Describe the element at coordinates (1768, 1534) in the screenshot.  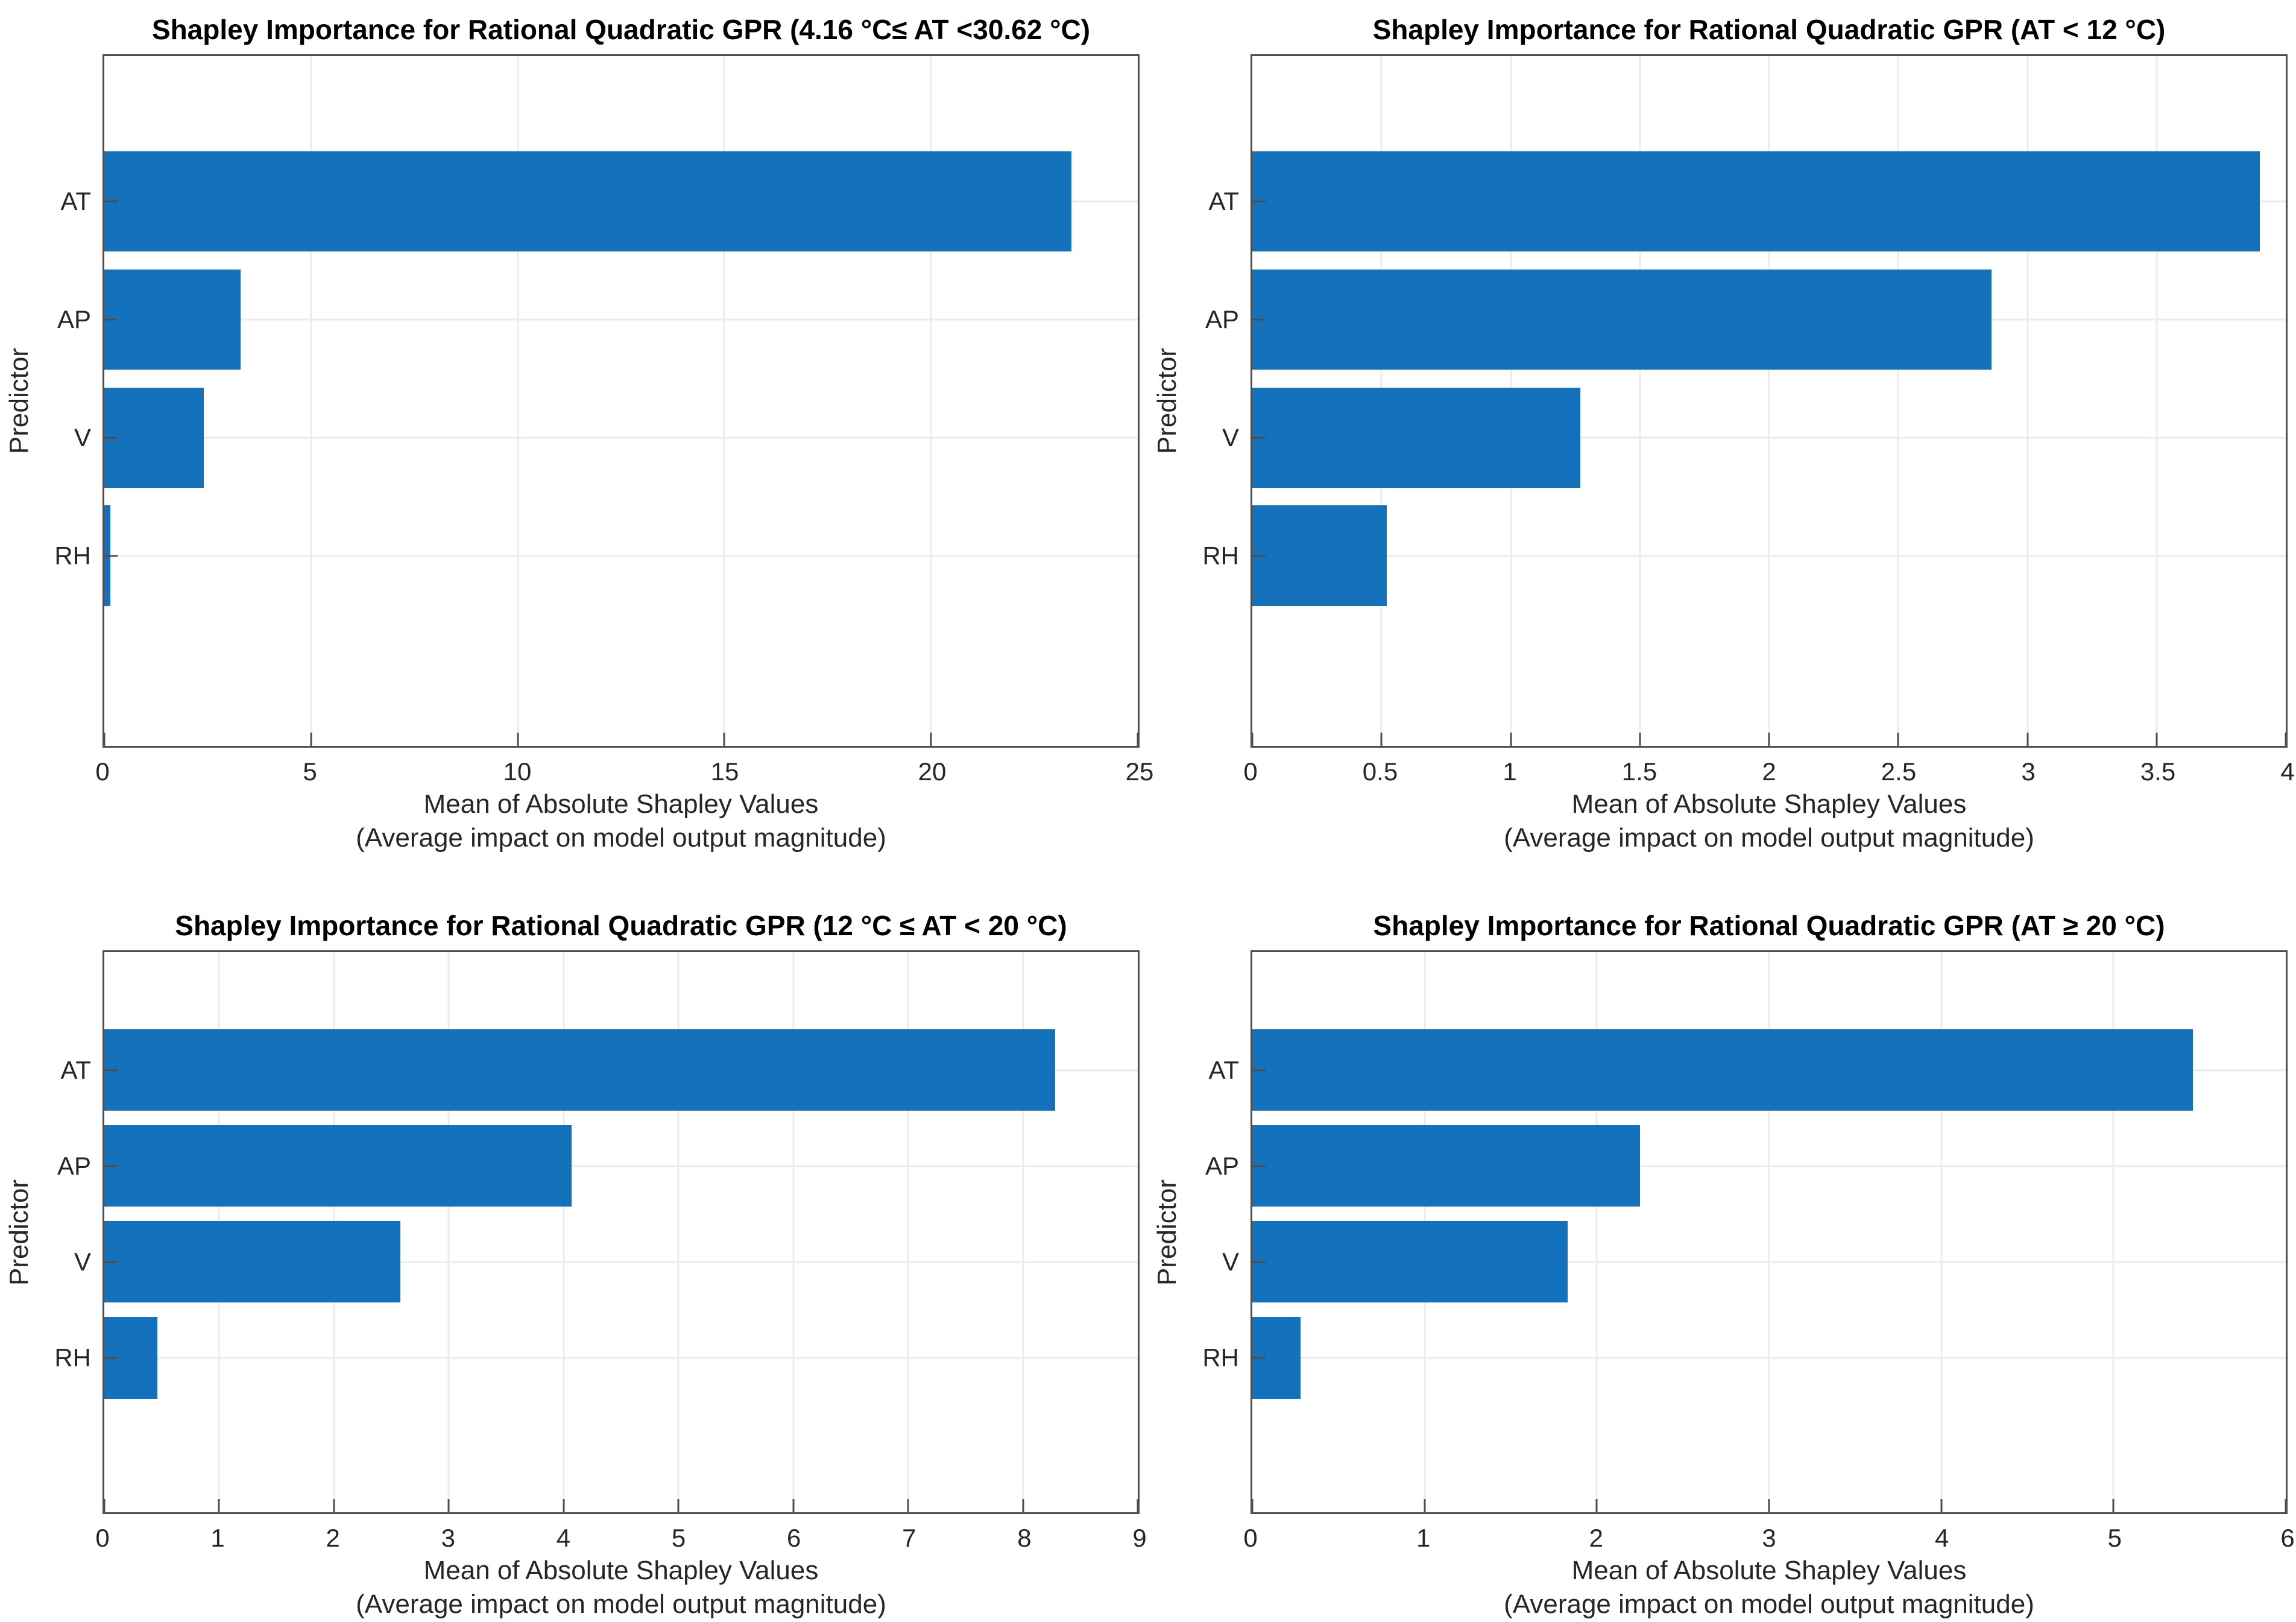
I see `x-axis-ticks: 0 1 2 3 4 5 6` at that location.